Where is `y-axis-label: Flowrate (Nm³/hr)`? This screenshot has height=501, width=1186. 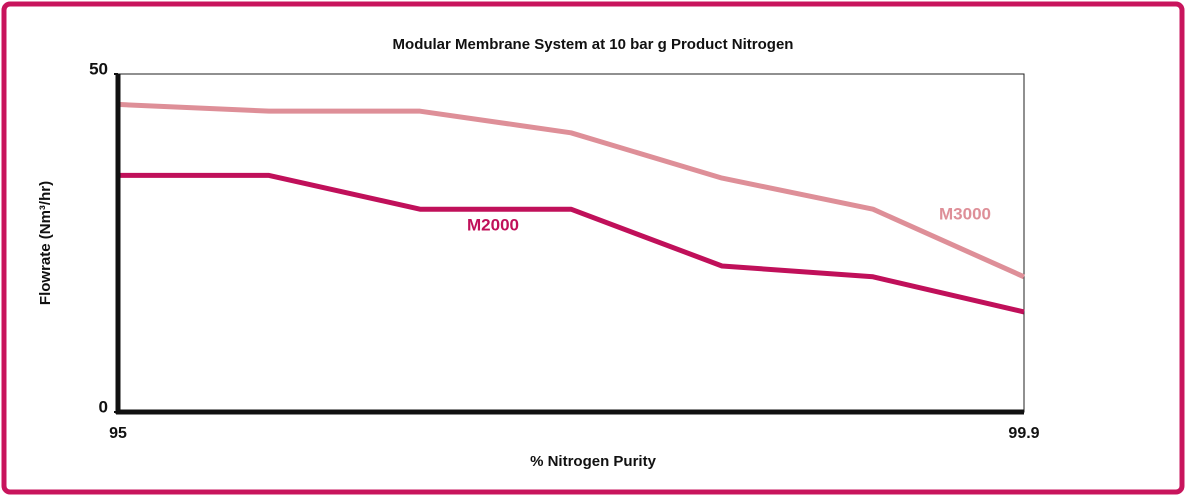 y-axis-label: Flowrate (Nm³/hr) is located at coordinates (45, 243).